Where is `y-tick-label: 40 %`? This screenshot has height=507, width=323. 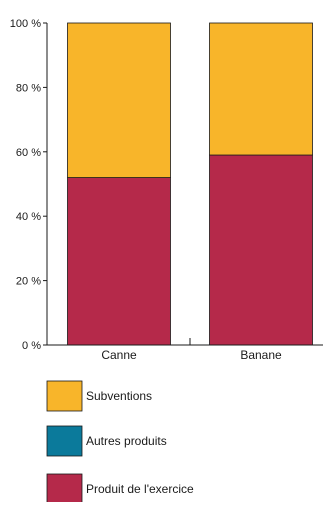 y-tick-label: 40 % is located at coordinates (28, 217).